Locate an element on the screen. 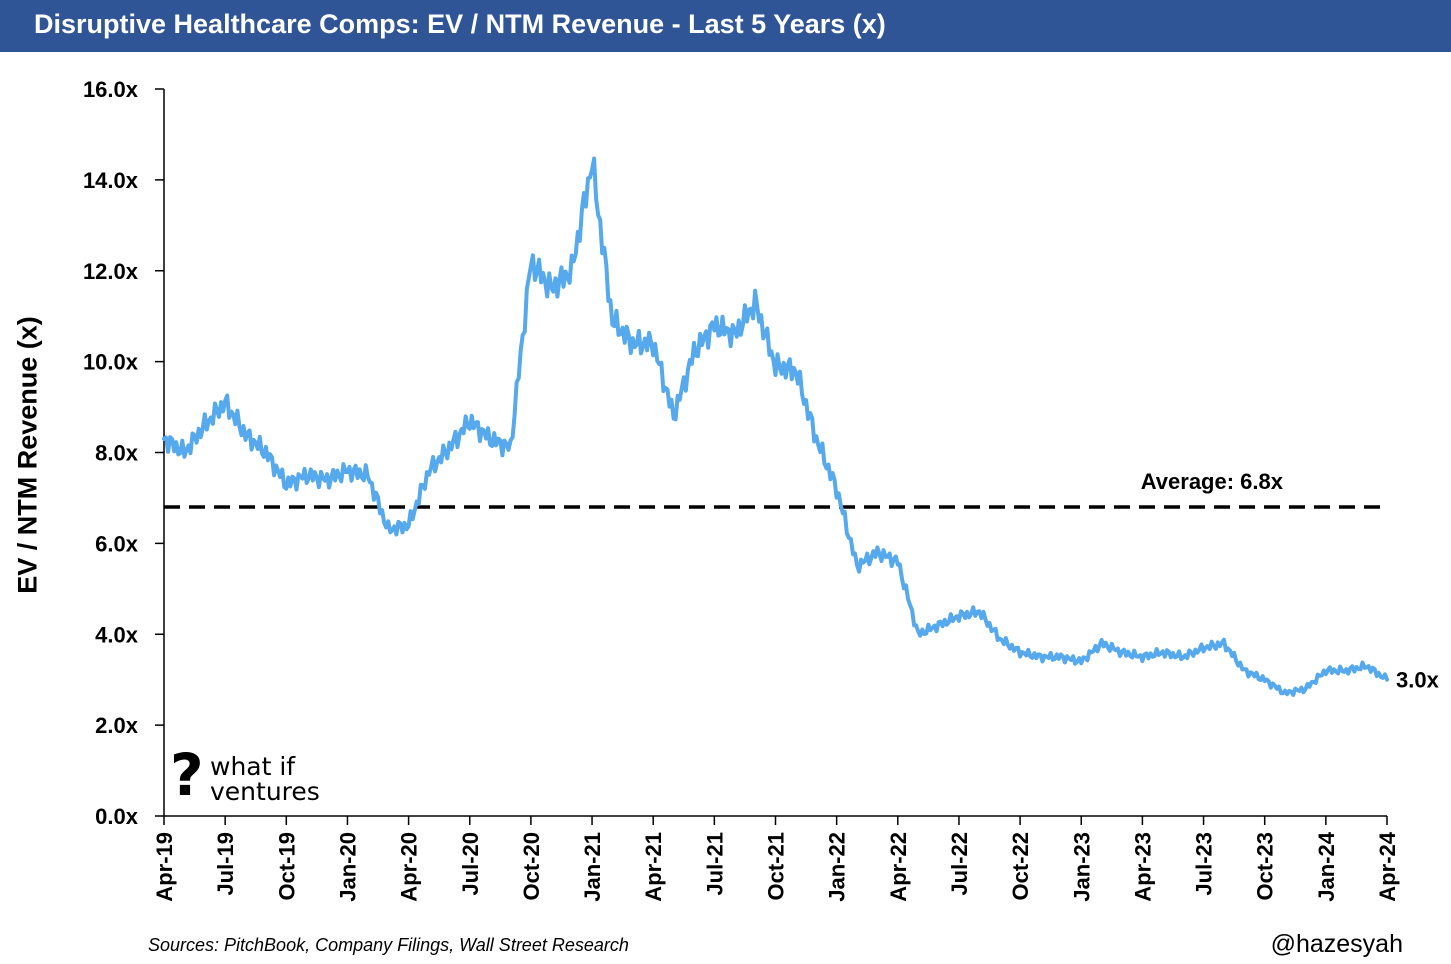  average-label: Average: 6.8x is located at coordinates (1212, 481).